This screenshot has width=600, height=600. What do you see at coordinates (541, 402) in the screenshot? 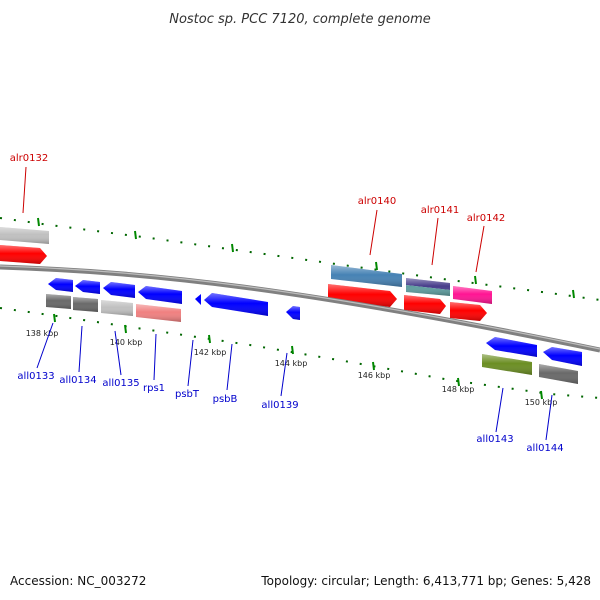
I see `kbp-label: 150 kbp` at bounding box center [541, 402].